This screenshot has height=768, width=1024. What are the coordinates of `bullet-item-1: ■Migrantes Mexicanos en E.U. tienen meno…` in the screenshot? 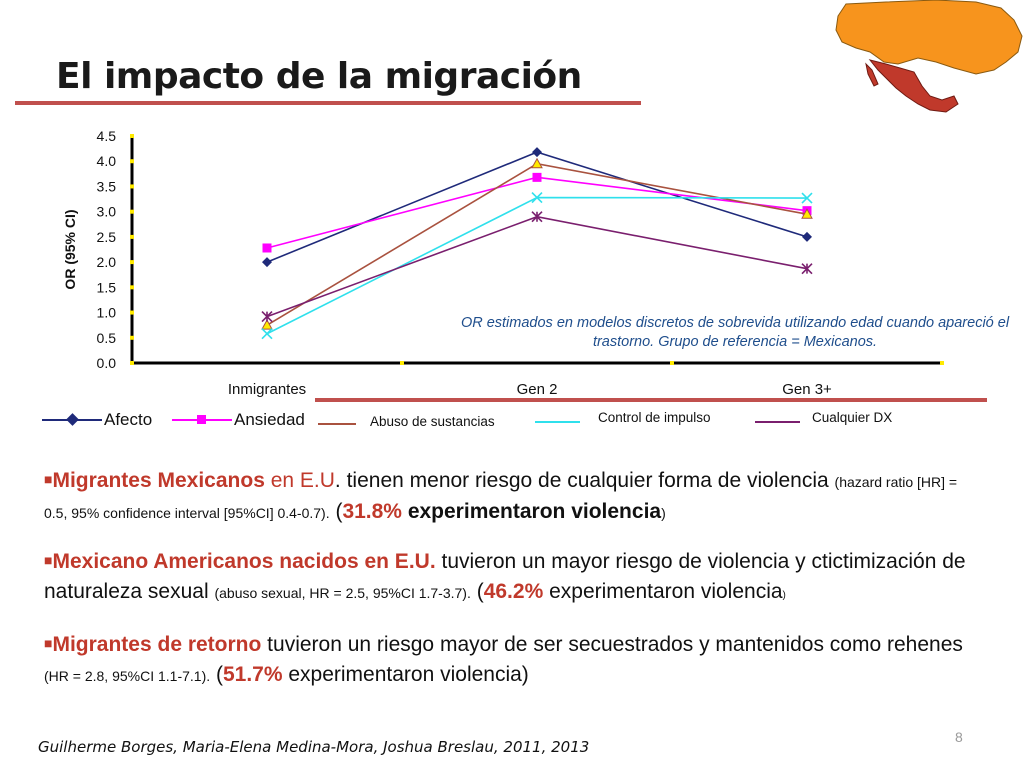 It's located at (514, 496).